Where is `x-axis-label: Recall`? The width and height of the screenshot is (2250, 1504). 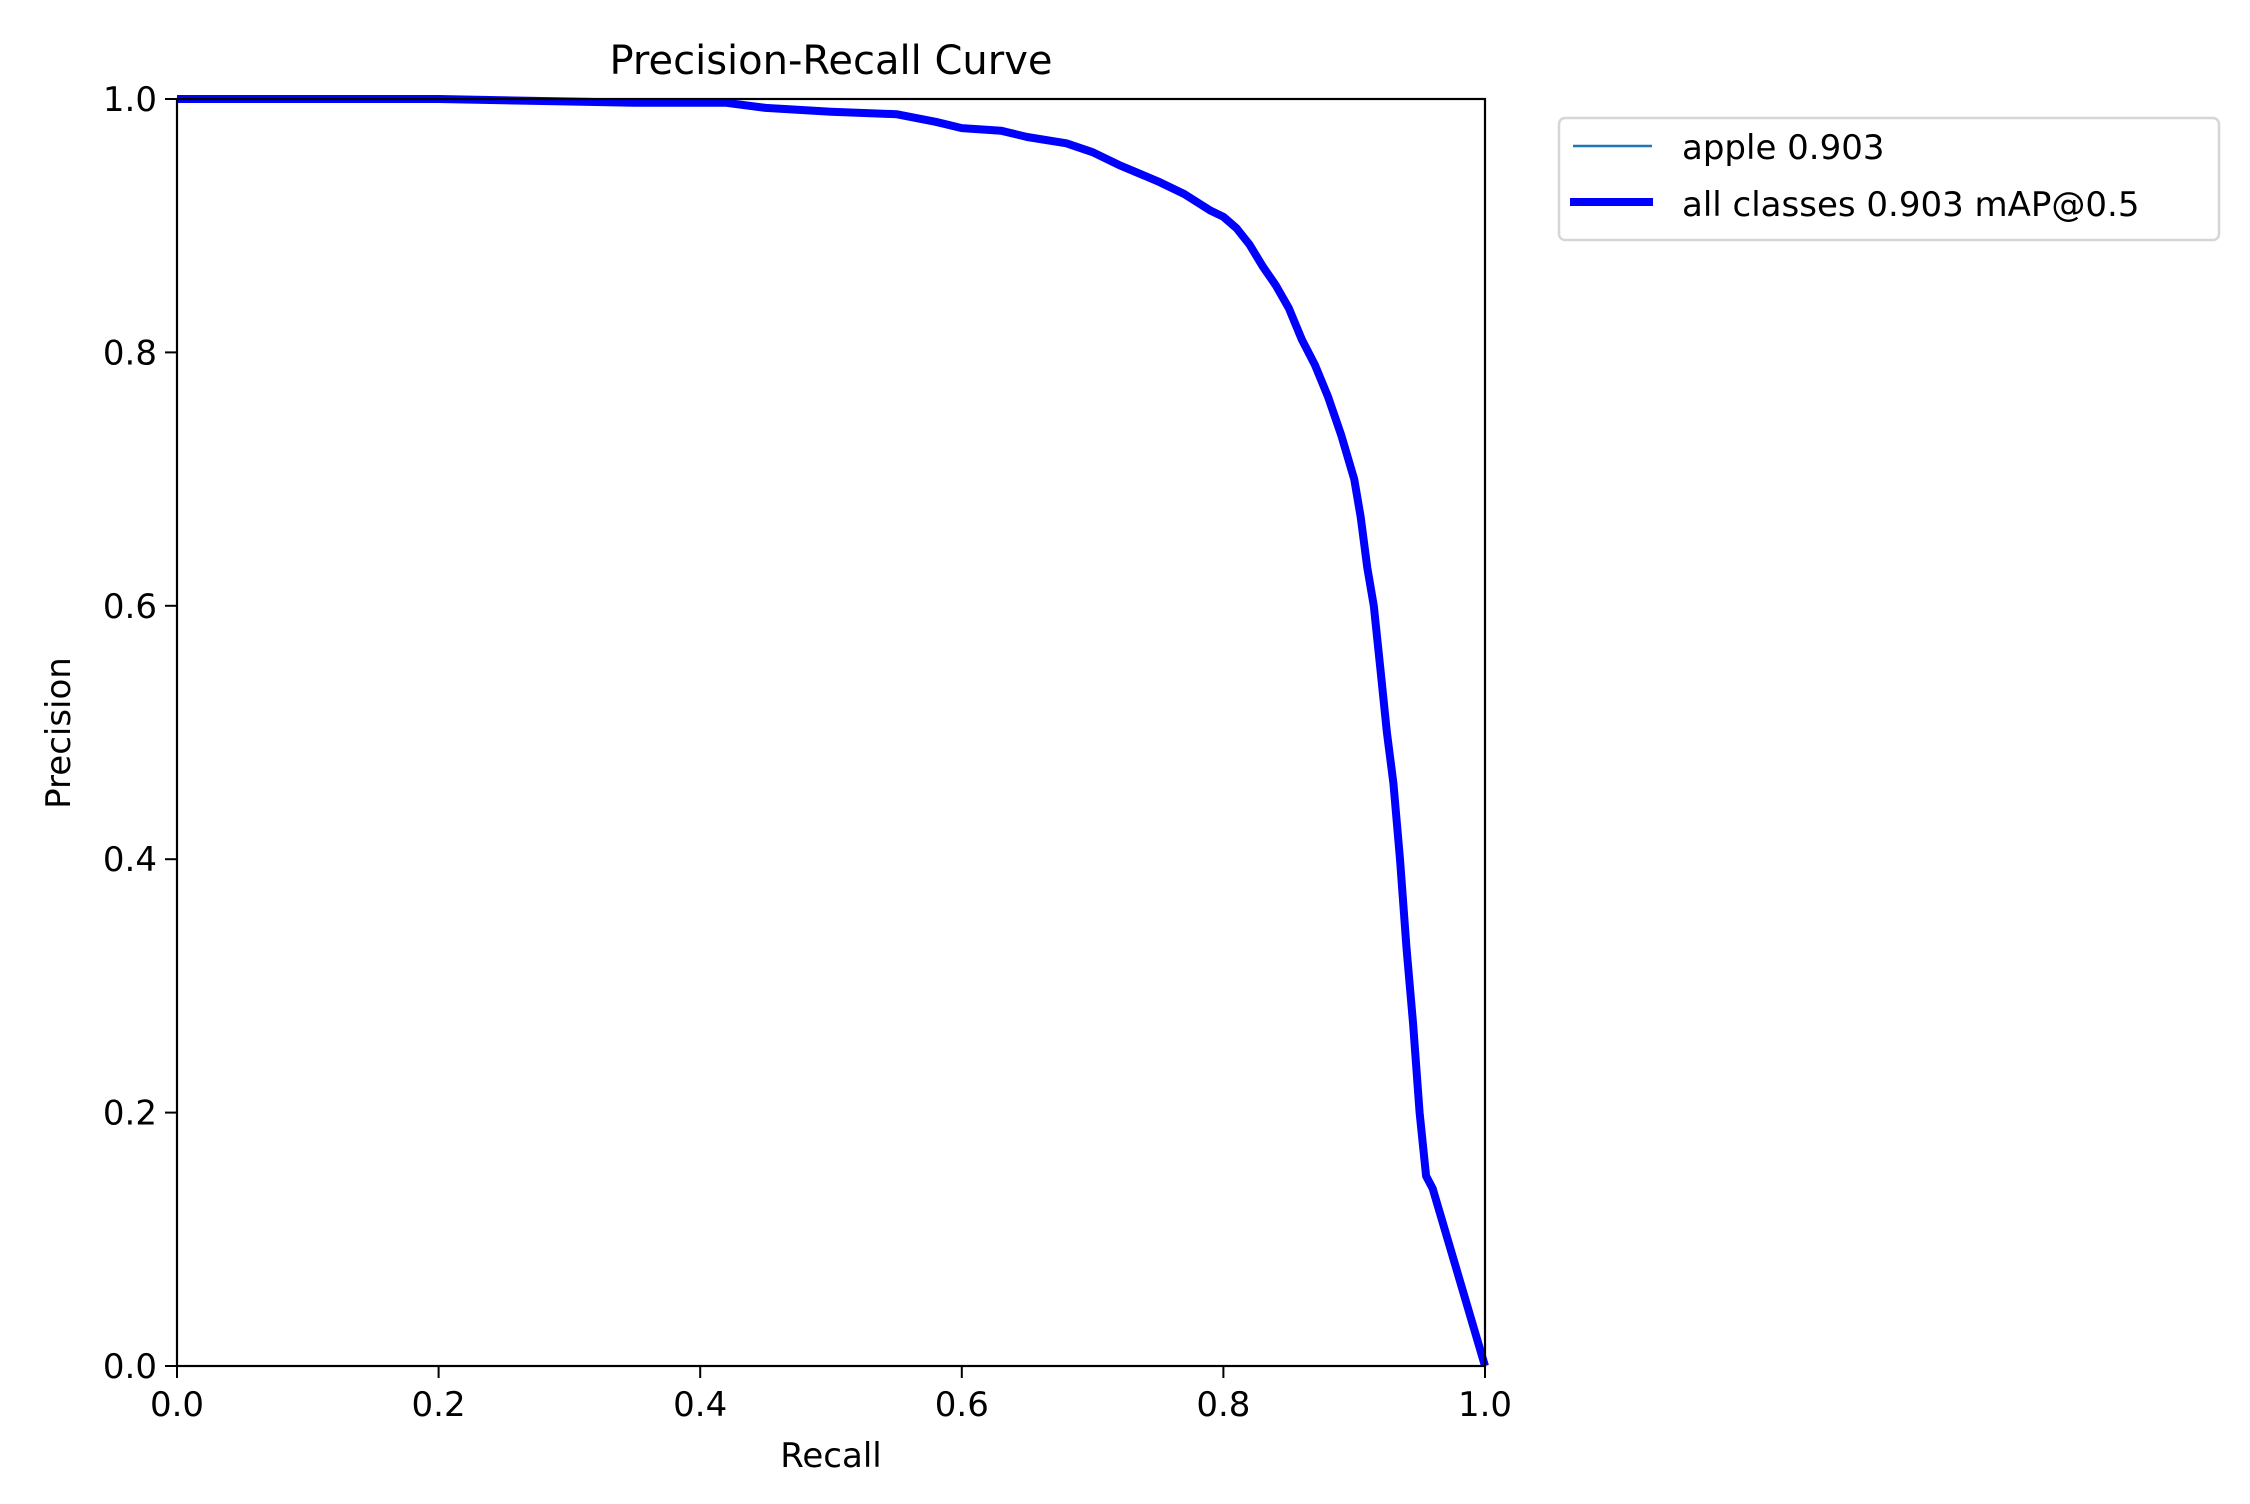
x-axis-label: Recall is located at coordinates (830, 1456).